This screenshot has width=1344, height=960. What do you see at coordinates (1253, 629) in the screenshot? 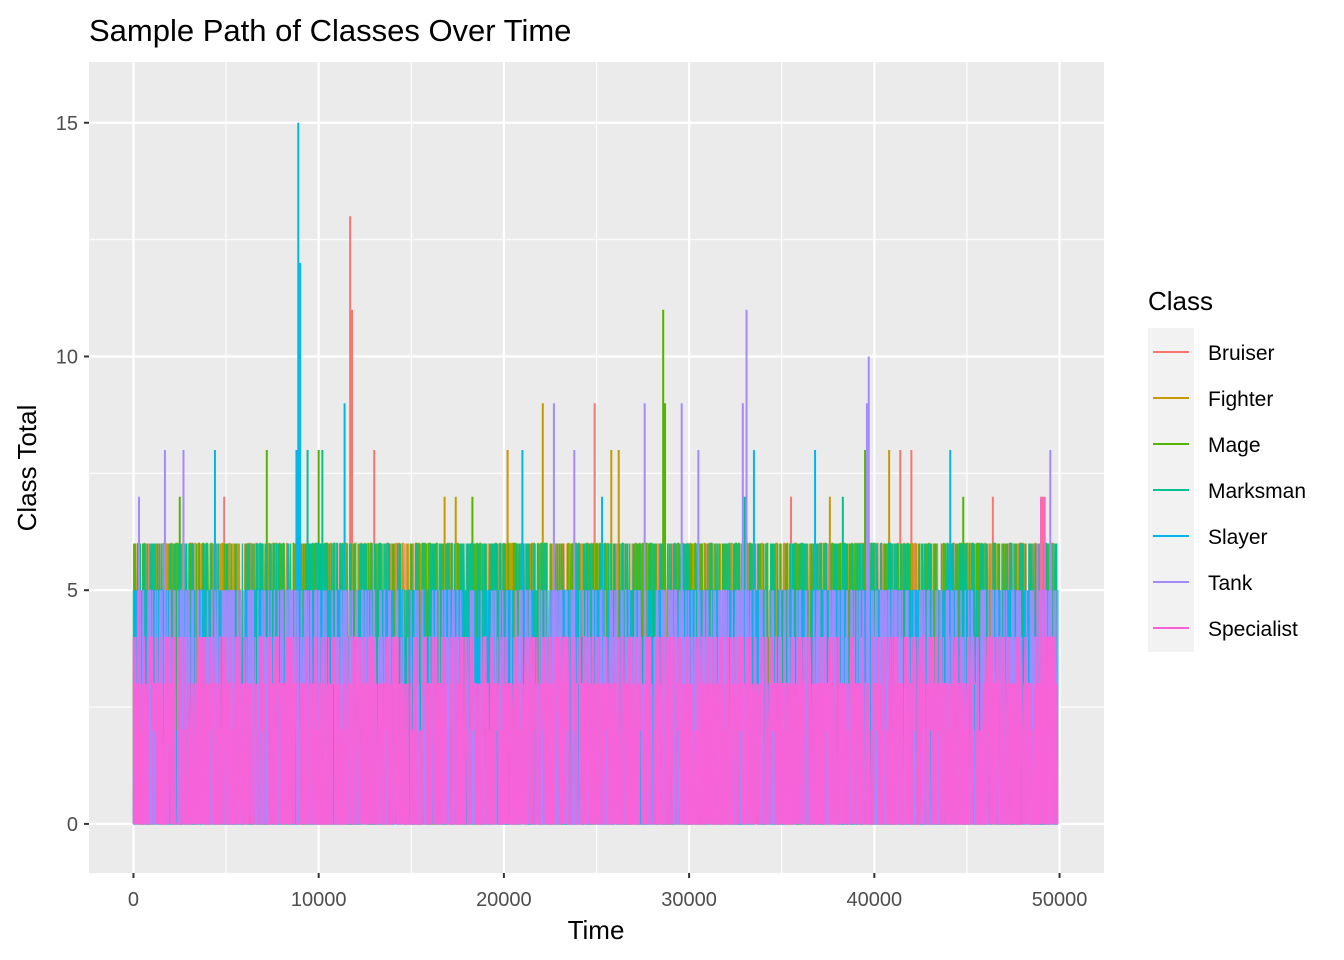
I see `legend-label-specialist: Specialist` at bounding box center [1253, 629].